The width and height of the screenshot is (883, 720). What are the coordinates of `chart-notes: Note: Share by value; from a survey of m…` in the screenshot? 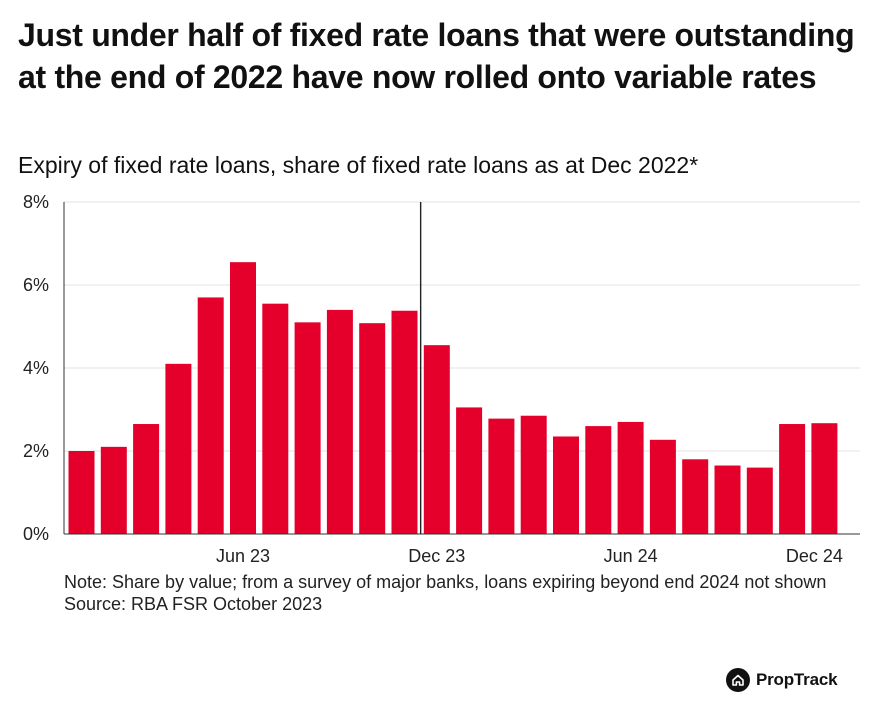 It's located at (454, 593).